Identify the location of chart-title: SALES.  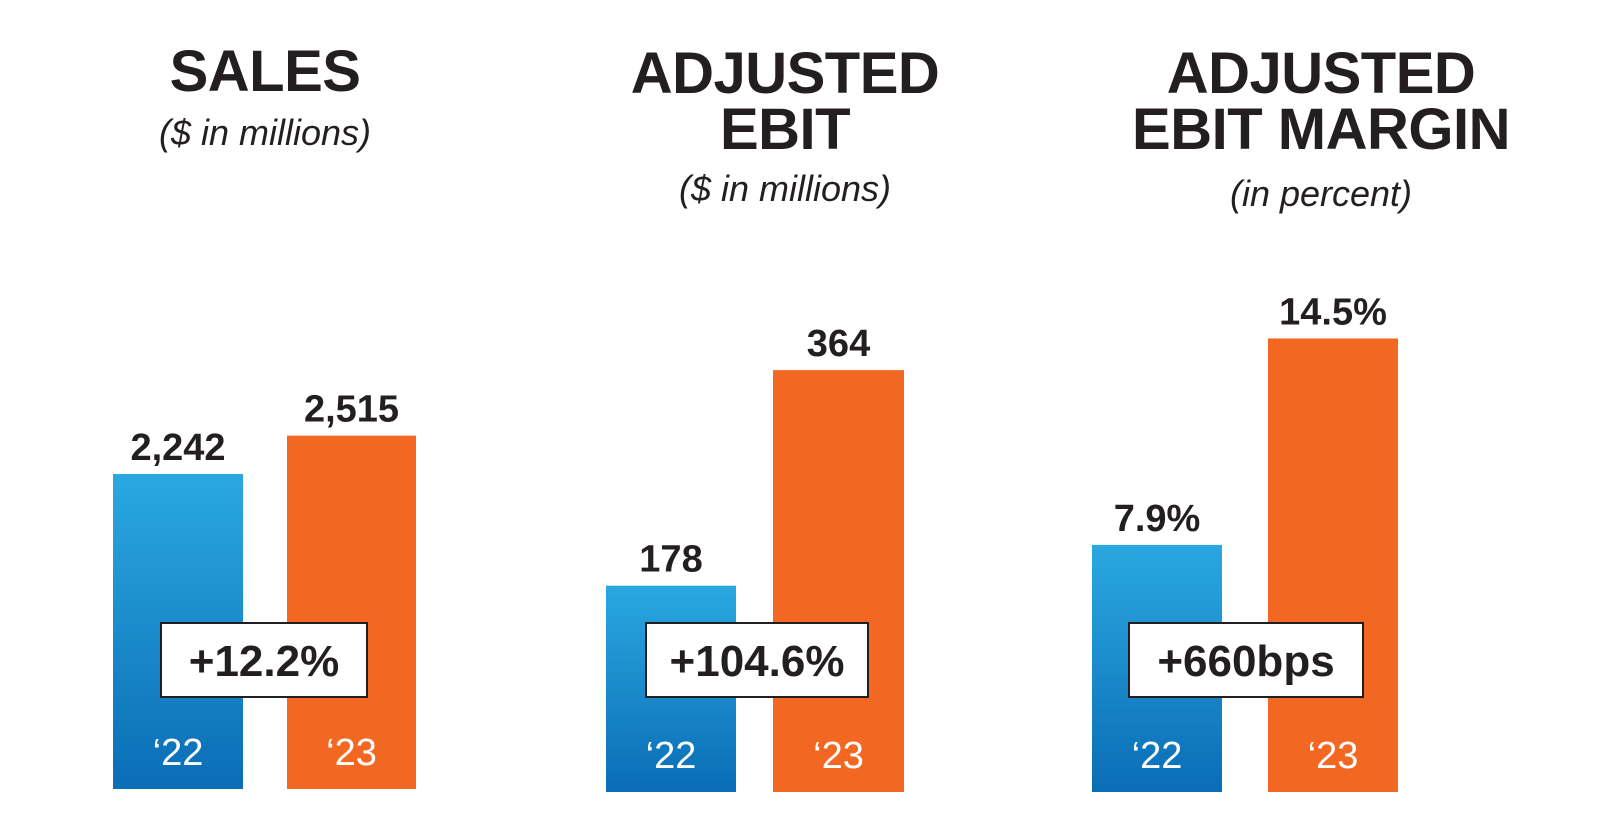
(265, 71).